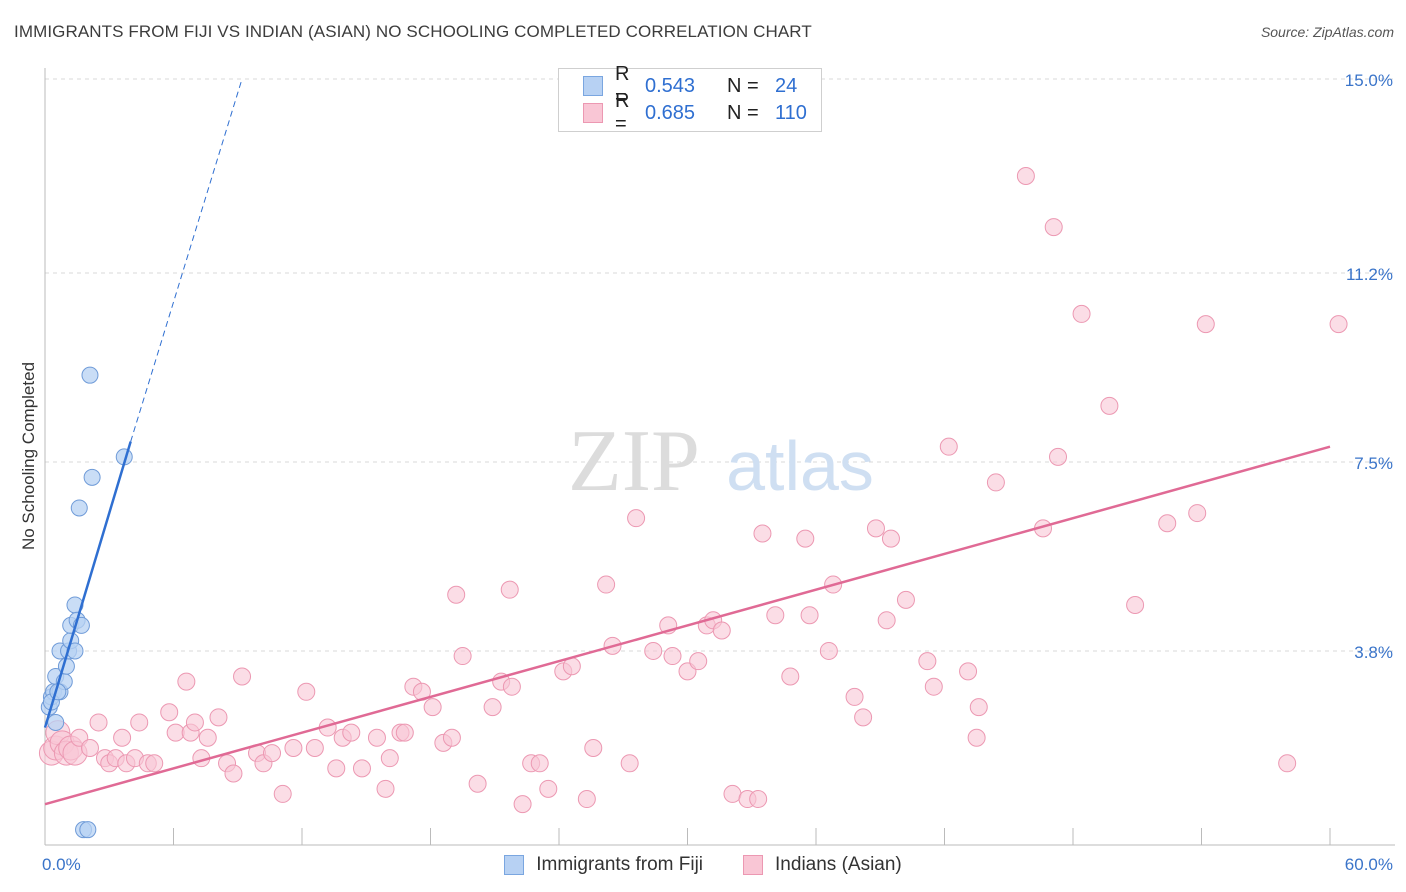 This screenshot has width=1406, height=892. I want to click on correlation-legend: R = 0.543 N = 24 R = 0.685 N = 110, so click(690, 99).